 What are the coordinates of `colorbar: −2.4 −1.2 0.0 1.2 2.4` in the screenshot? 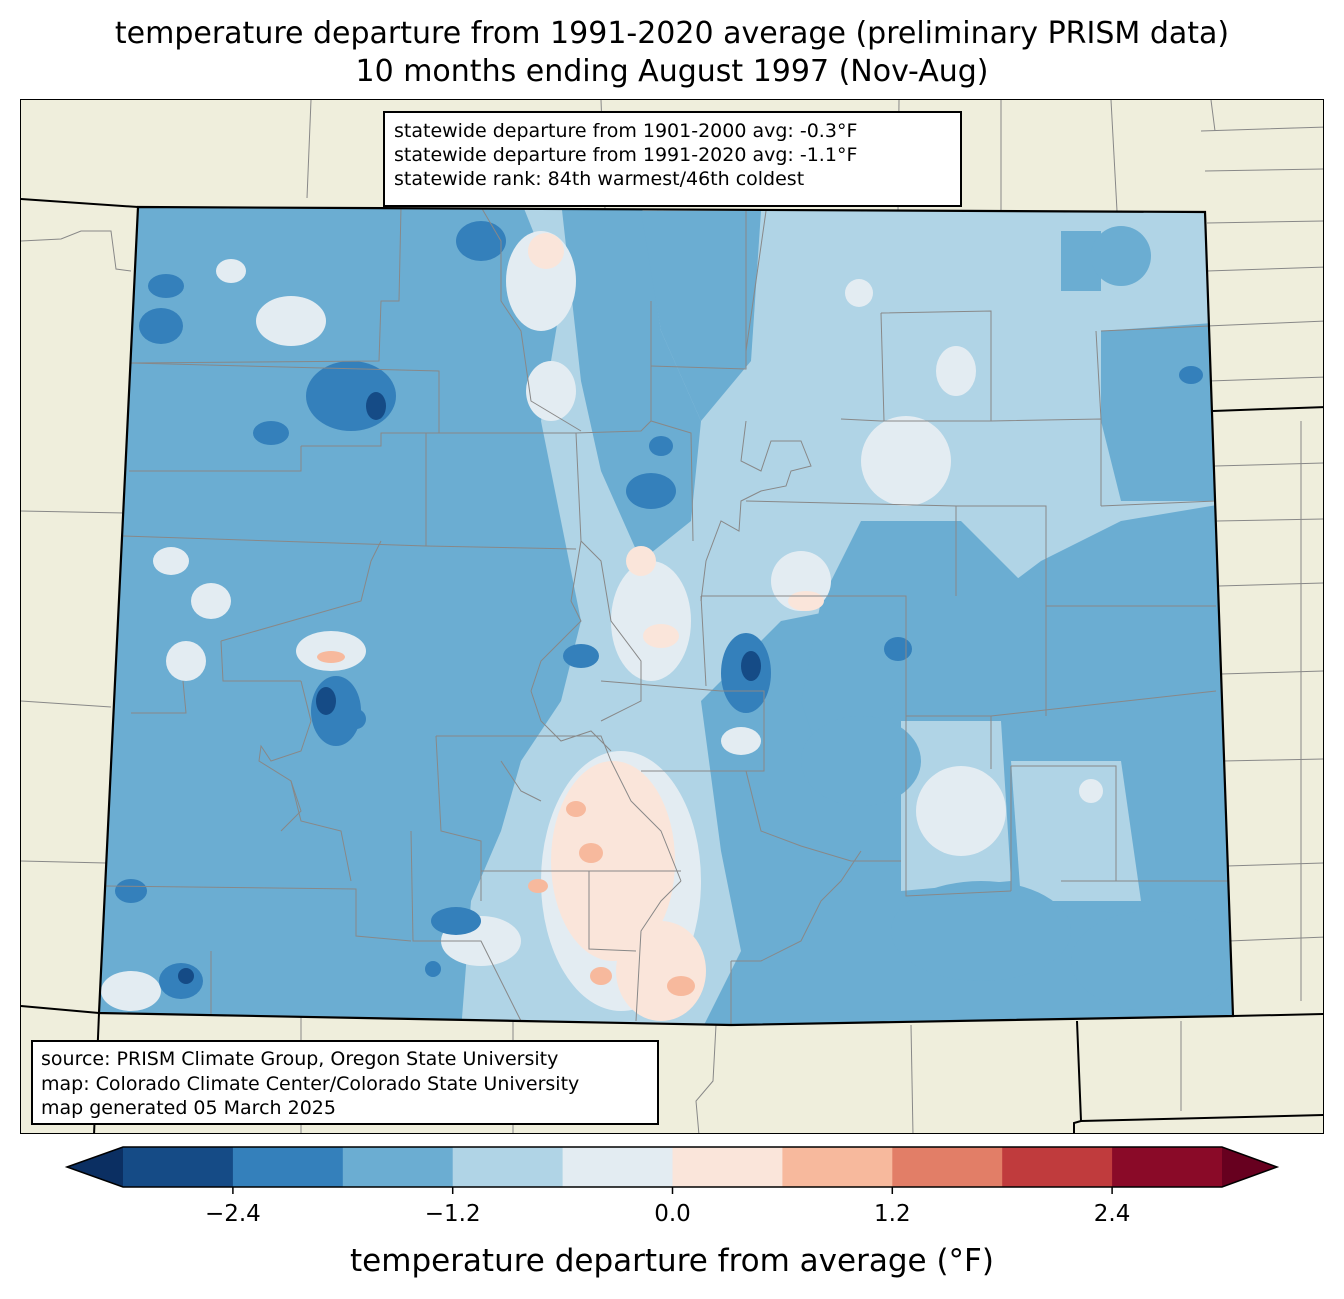 It's located at (672, 1186).